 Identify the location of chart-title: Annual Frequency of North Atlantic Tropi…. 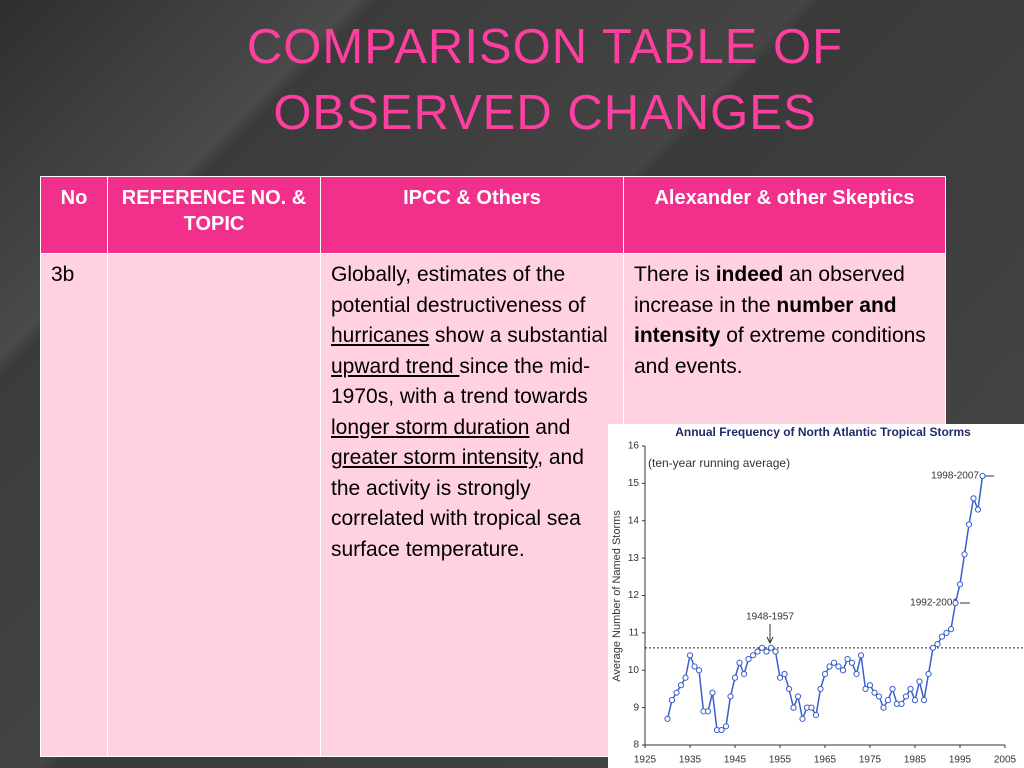
(823, 432).